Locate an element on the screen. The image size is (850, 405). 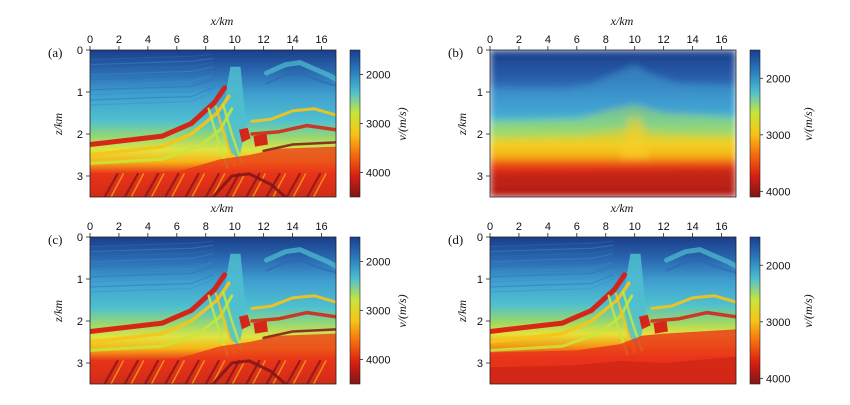
x-tick-label: 10 is located at coordinates (235, 40).